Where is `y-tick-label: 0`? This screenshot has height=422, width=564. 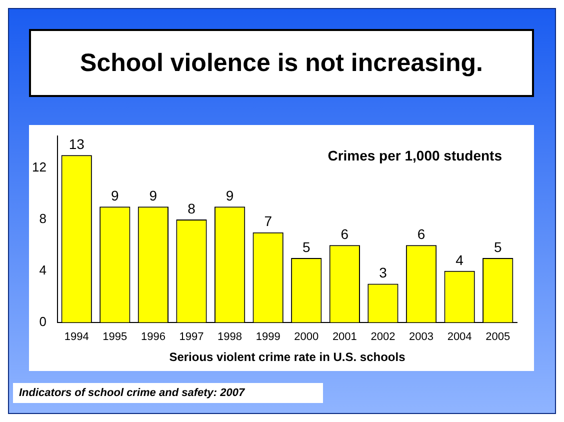 y-tick-label: 0 is located at coordinates (42, 321).